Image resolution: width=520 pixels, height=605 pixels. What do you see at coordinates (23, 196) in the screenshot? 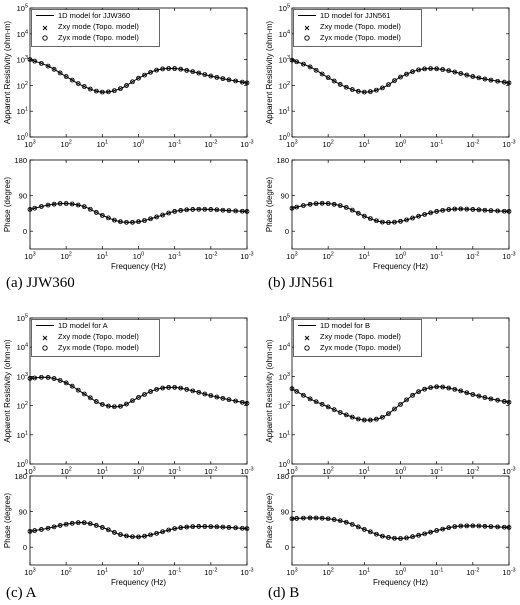
I see `phase-y-tick-label: 90` at bounding box center [23, 196].